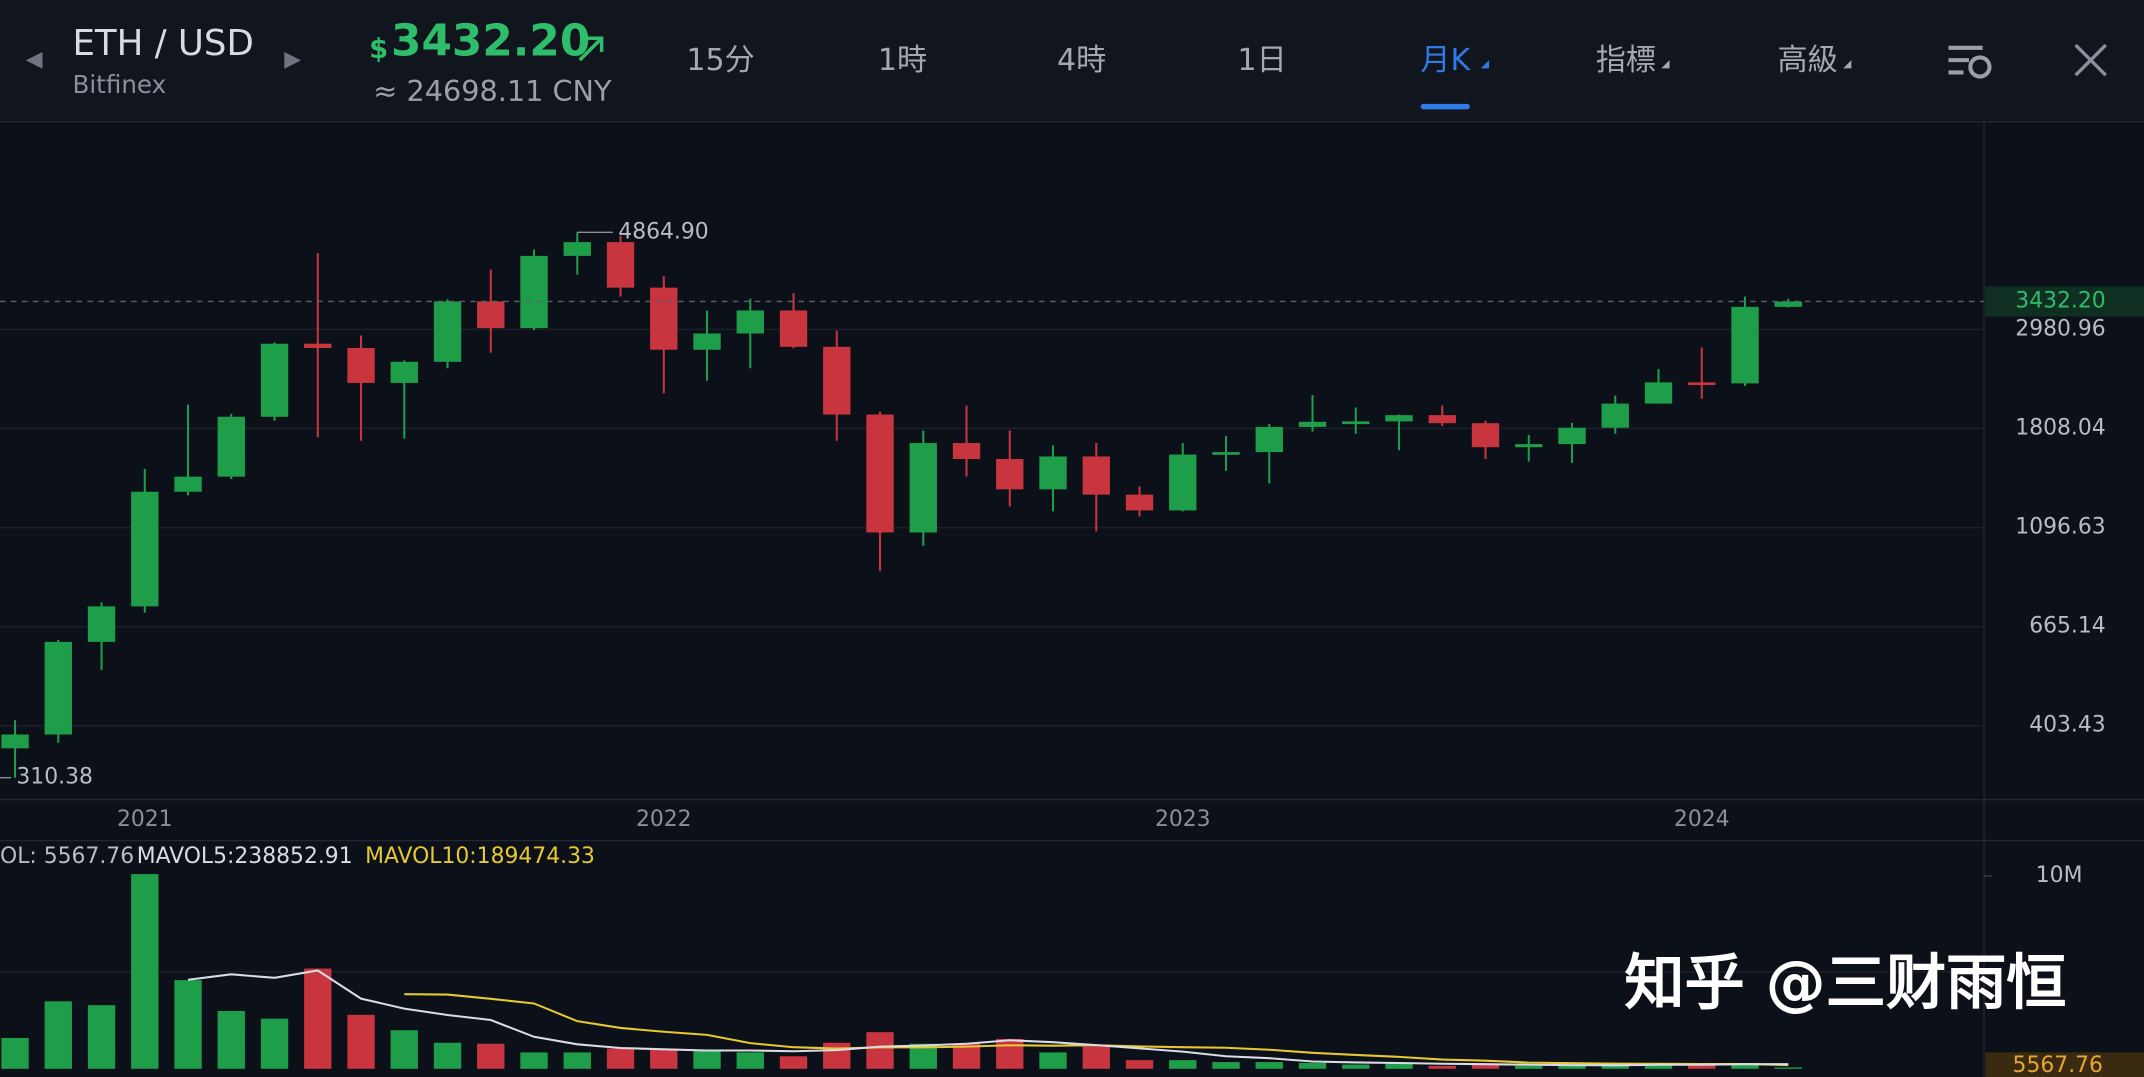 The width and height of the screenshot is (2144, 1077). What do you see at coordinates (1970, 62) in the screenshot?
I see `settings-icon` at bounding box center [1970, 62].